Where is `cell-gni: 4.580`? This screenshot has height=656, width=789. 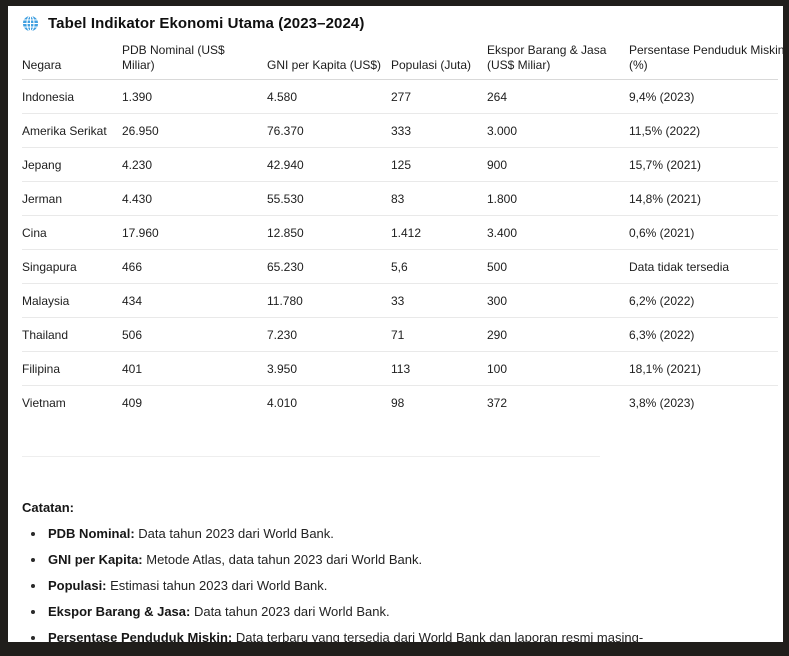
cell-gni: 4.580 is located at coordinates (282, 96).